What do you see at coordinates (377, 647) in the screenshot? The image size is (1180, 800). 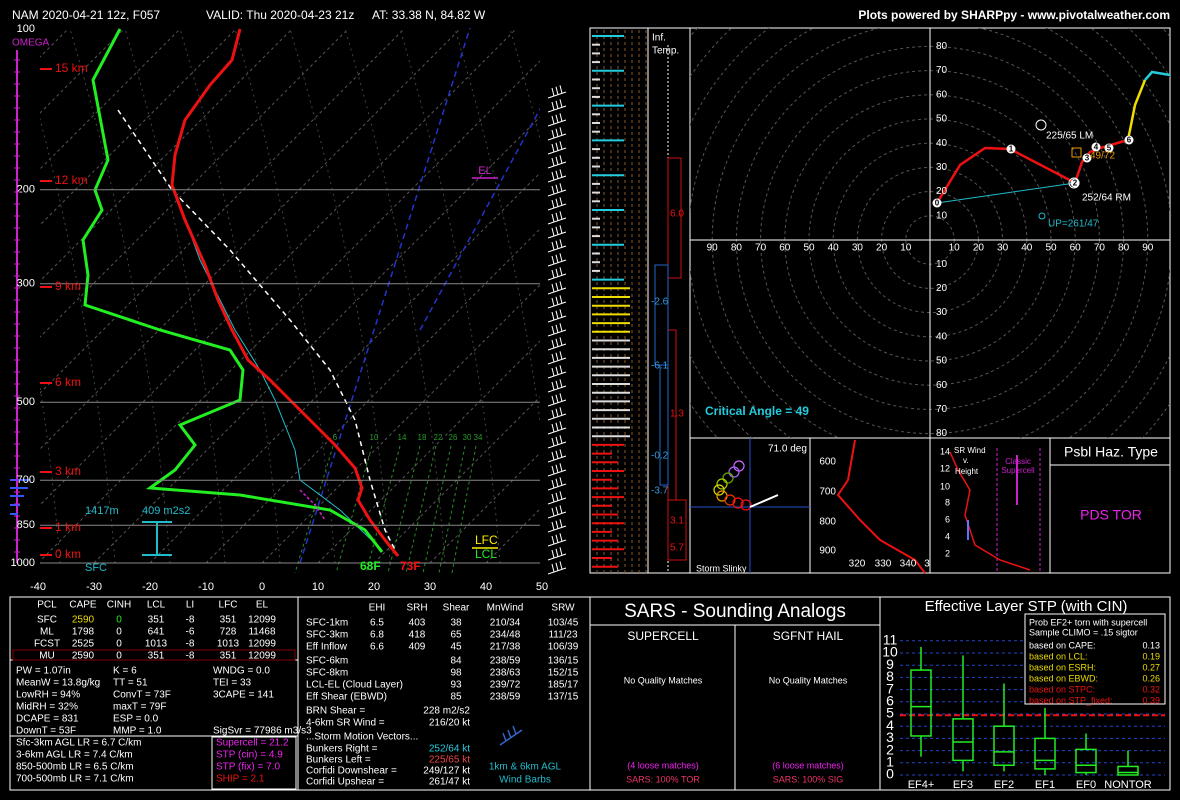 I see `kin-cell: 6.6` at bounding box center [377, 647].